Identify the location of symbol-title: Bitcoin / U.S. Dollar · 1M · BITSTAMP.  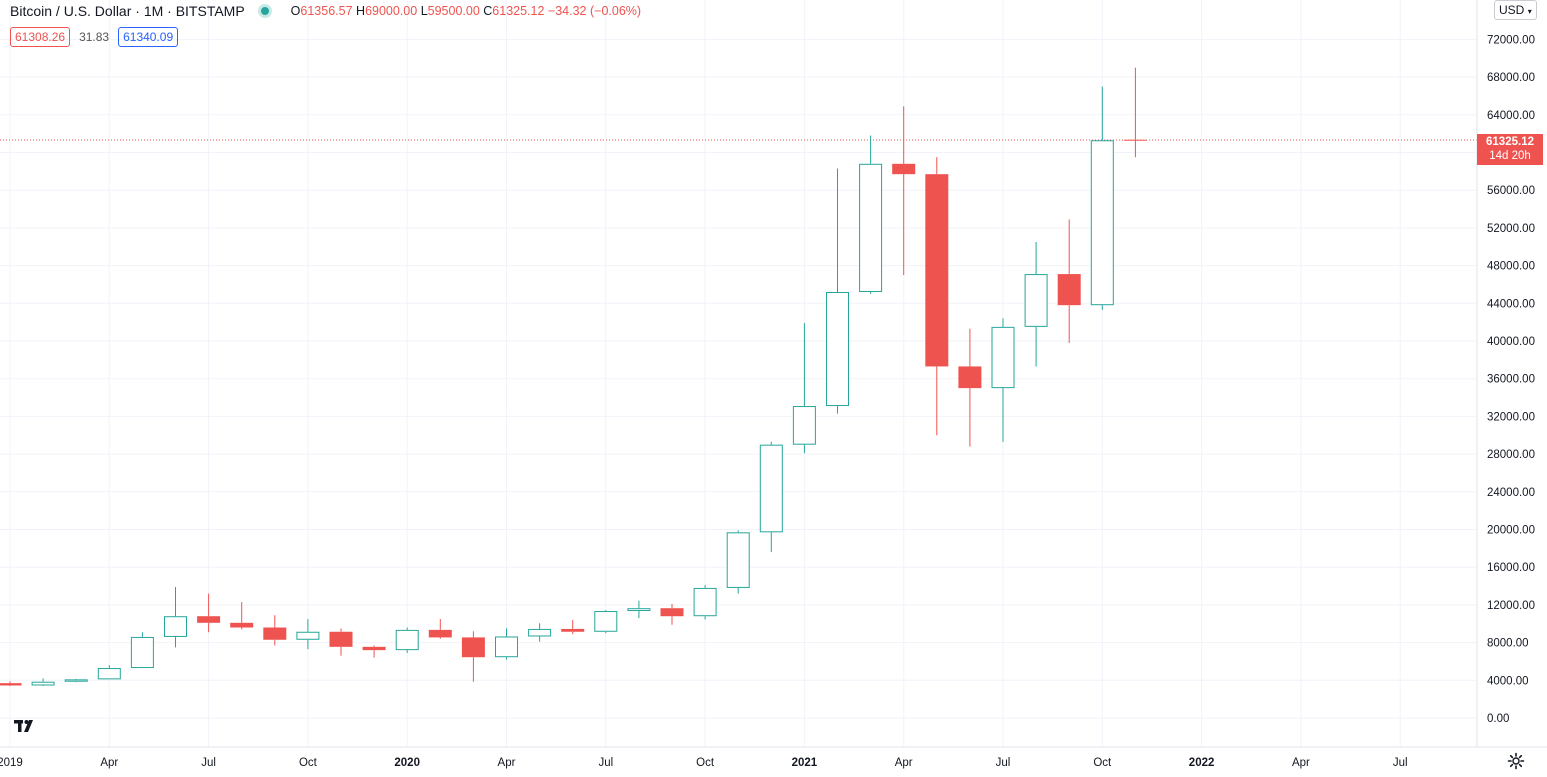
(127, 11).